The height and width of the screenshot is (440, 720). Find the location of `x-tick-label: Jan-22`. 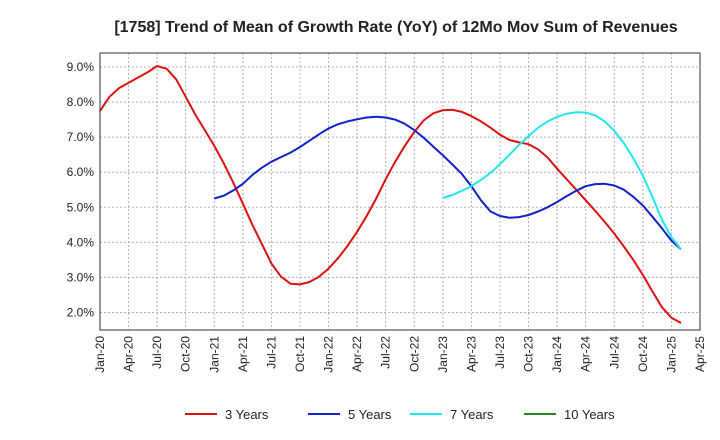

x-tick-label: Jan-22 is located at coordinates (329, 354).